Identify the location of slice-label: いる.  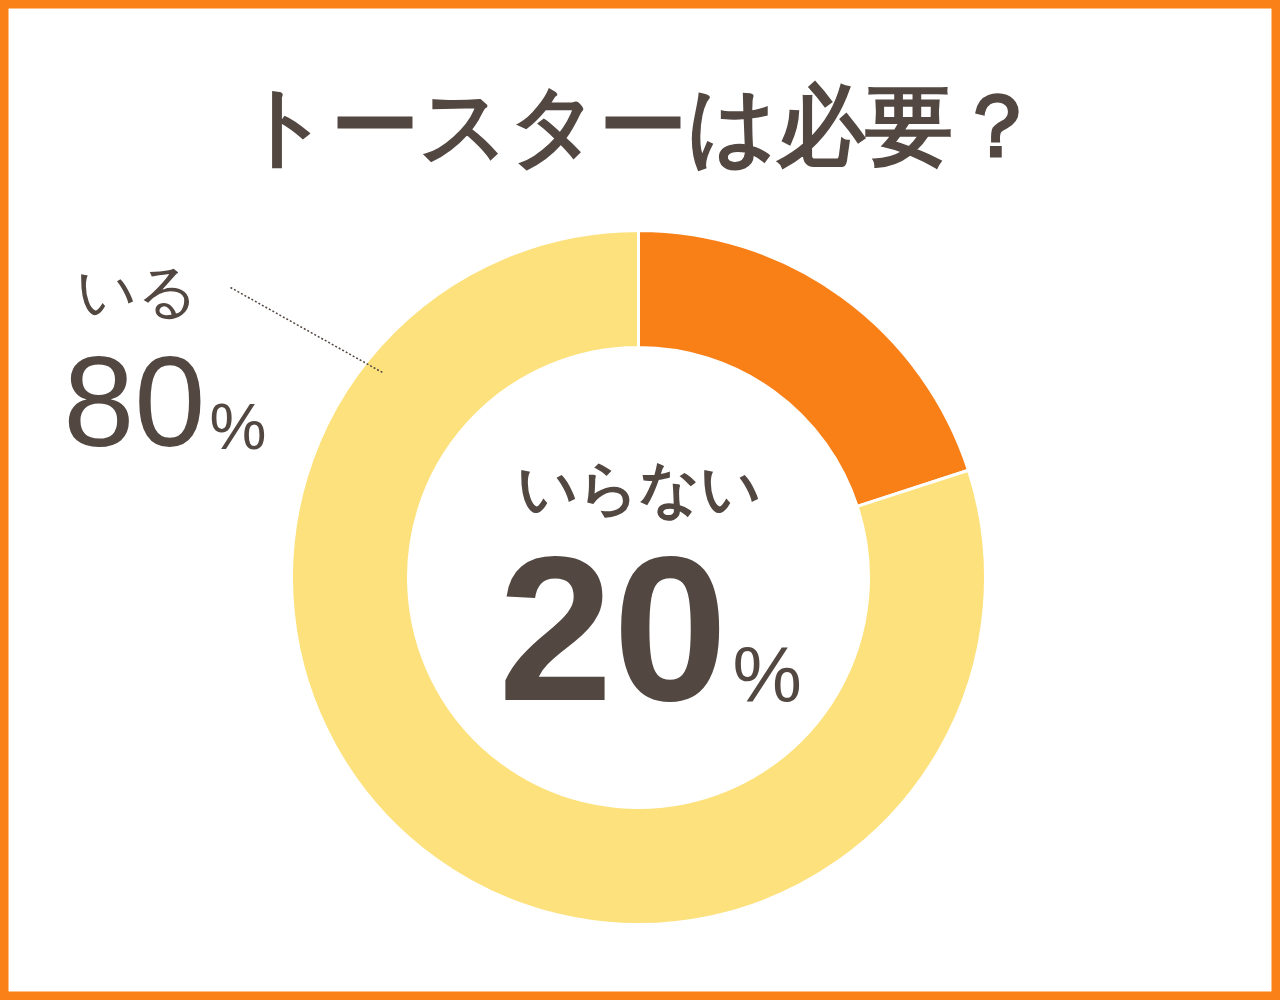
(136, 290).